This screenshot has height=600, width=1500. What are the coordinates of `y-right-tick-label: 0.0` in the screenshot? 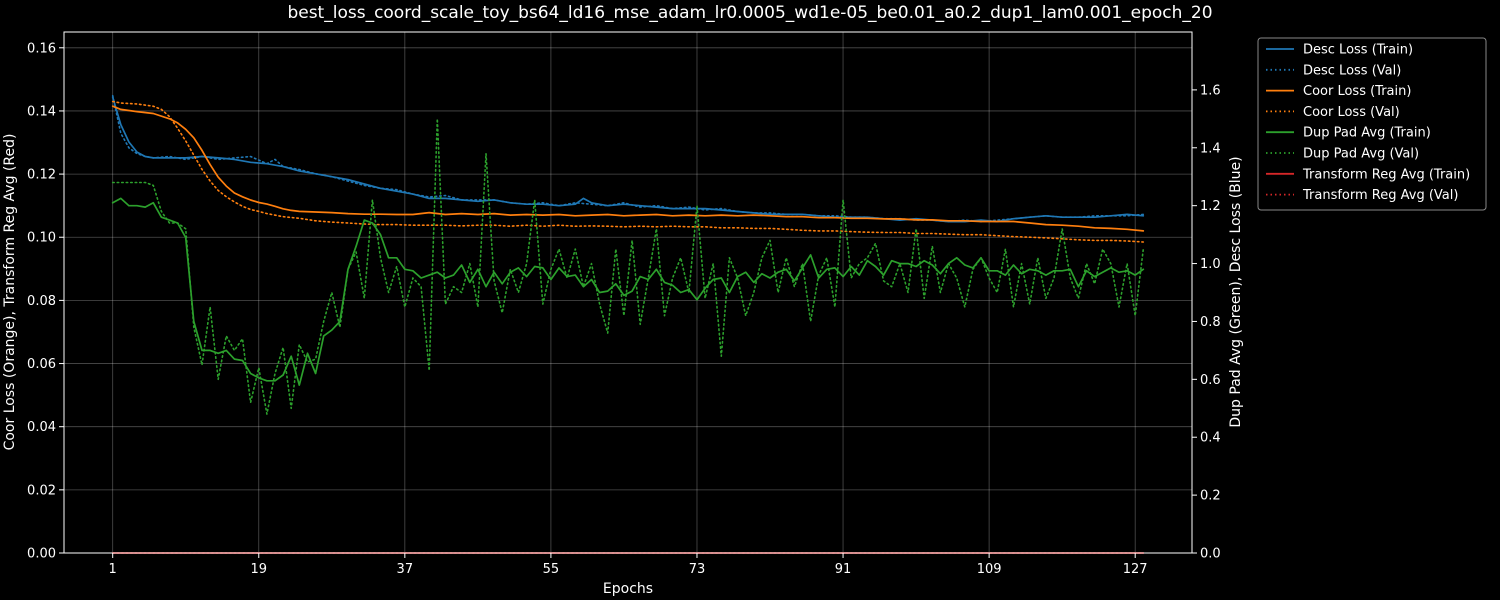 It's located at (1210, 554).